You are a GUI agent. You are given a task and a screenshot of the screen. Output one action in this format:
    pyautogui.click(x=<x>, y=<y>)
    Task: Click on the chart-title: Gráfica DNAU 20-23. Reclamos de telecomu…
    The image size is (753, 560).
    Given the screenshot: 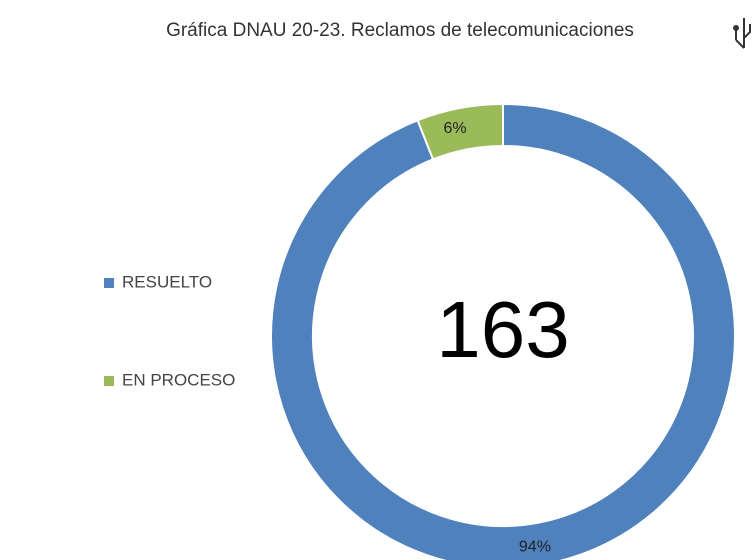 What is the action you would take?
    pyautogui.click(x=400, y=30)
    